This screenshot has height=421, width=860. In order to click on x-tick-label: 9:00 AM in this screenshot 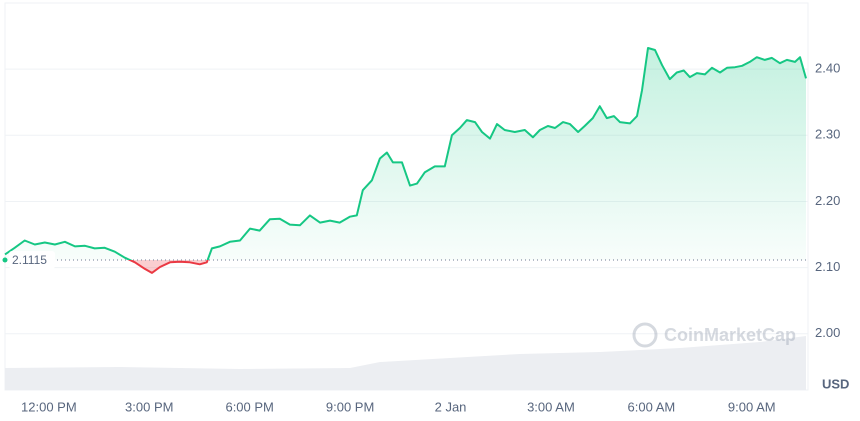, I will do `click(752, 406)`.